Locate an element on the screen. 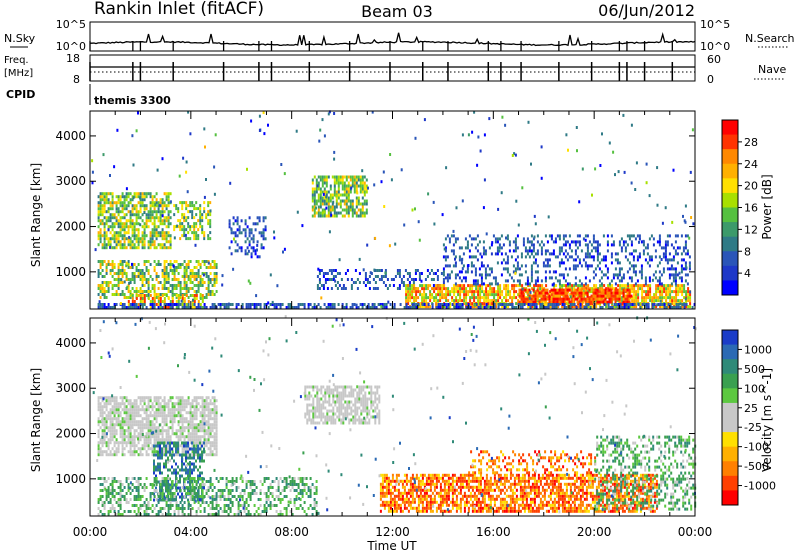  beam-title: Beam 03 is located at coordinates (397, 11).